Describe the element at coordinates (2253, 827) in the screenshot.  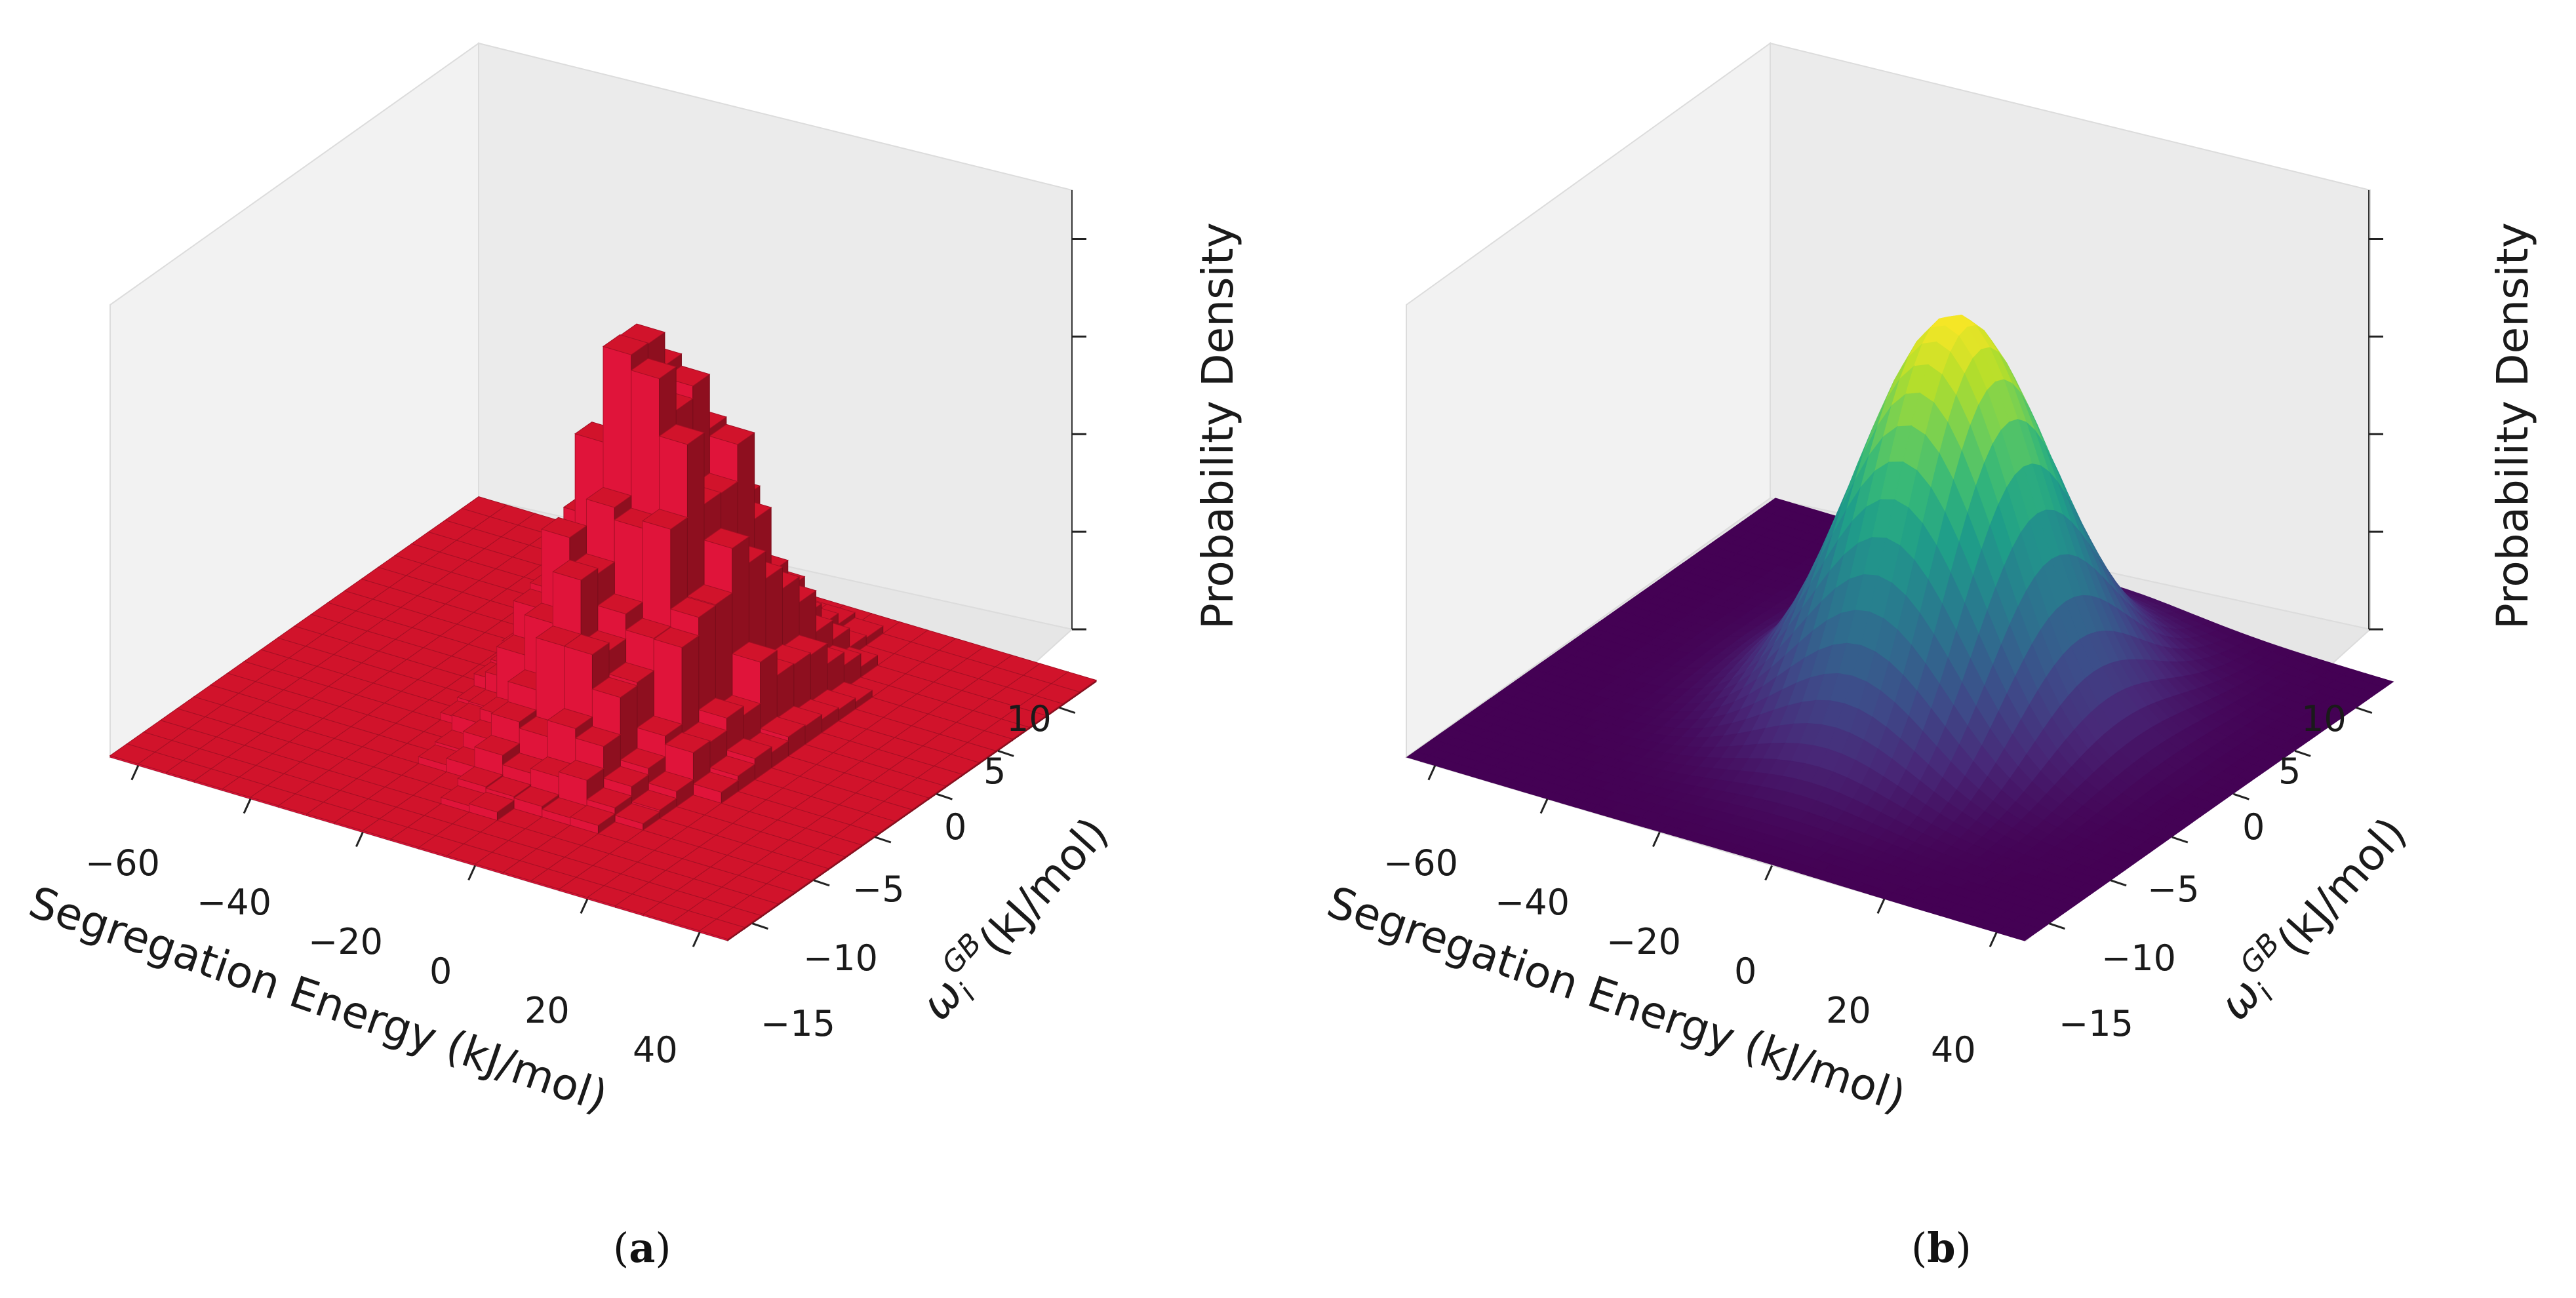
I see `panel-b-y-tick-3: 0` at that location.